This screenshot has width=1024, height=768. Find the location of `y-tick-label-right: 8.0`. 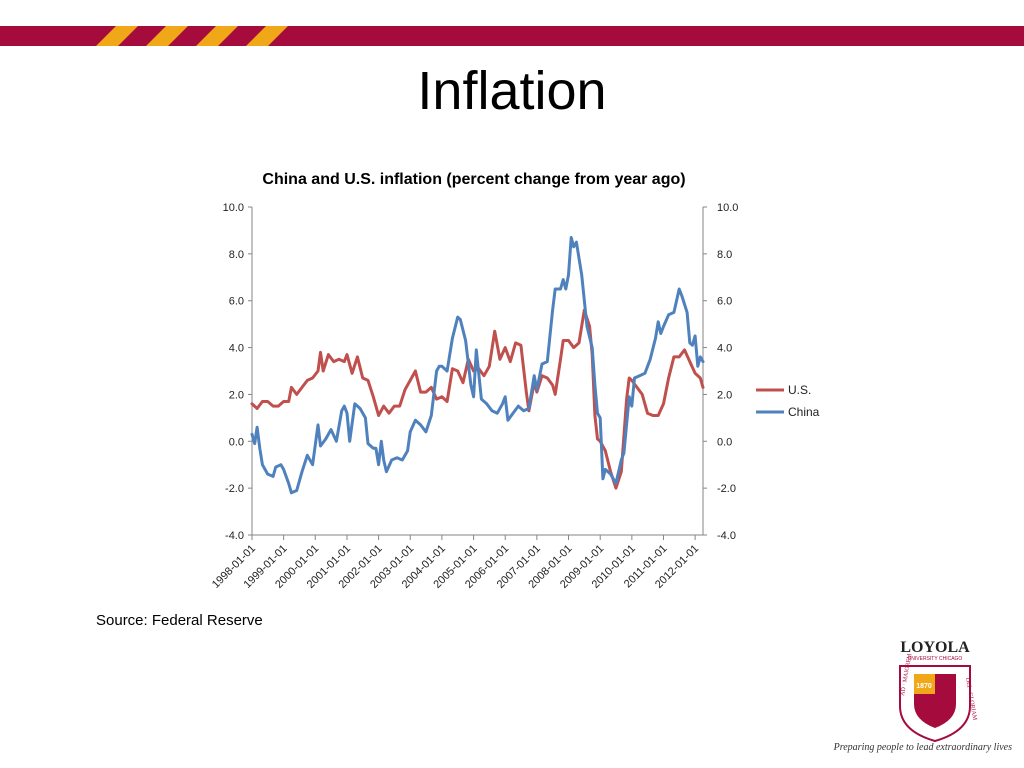

y-tick-label-right: 8.0 is located at coordinates (724, 255).